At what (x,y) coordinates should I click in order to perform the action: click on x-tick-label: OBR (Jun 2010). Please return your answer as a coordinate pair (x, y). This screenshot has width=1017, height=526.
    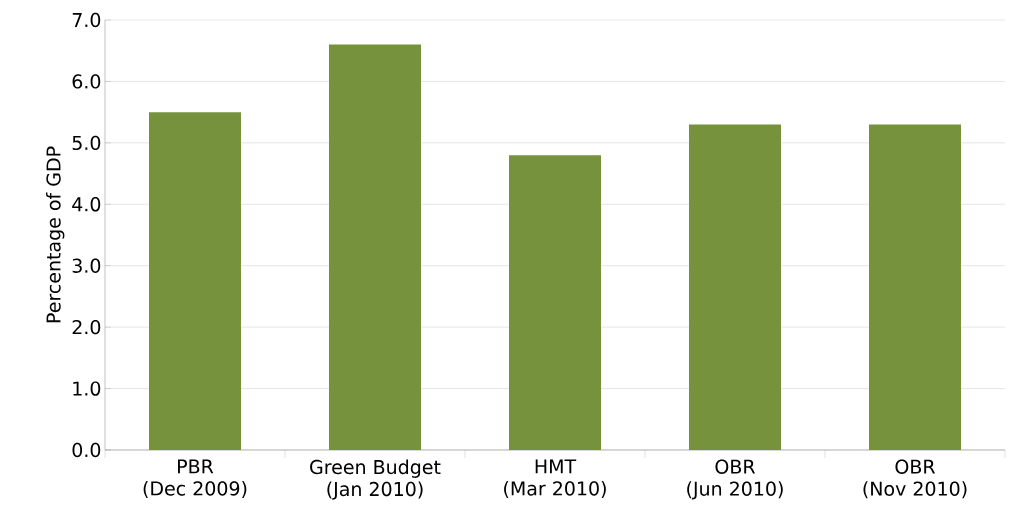
    Looking at the image, I should click on (735, 479).